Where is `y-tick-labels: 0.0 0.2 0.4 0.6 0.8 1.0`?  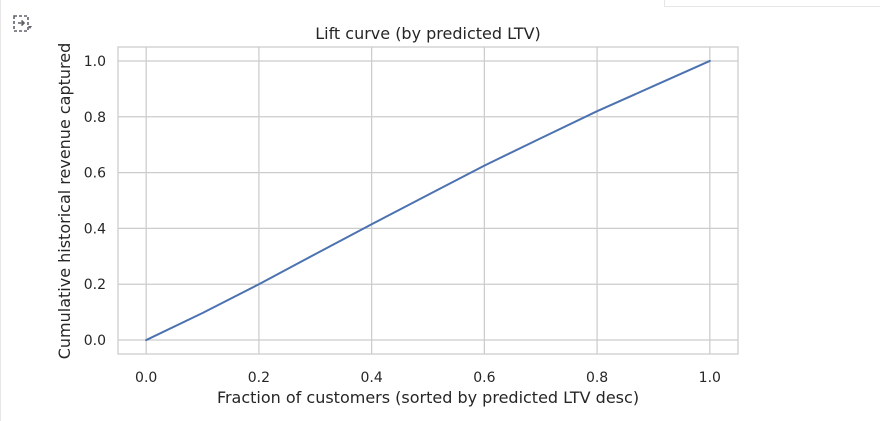
y-tick-labels: 0.0 0.2 0.4 0.6 0.8 1.0 is located at coordinates (95, 201).